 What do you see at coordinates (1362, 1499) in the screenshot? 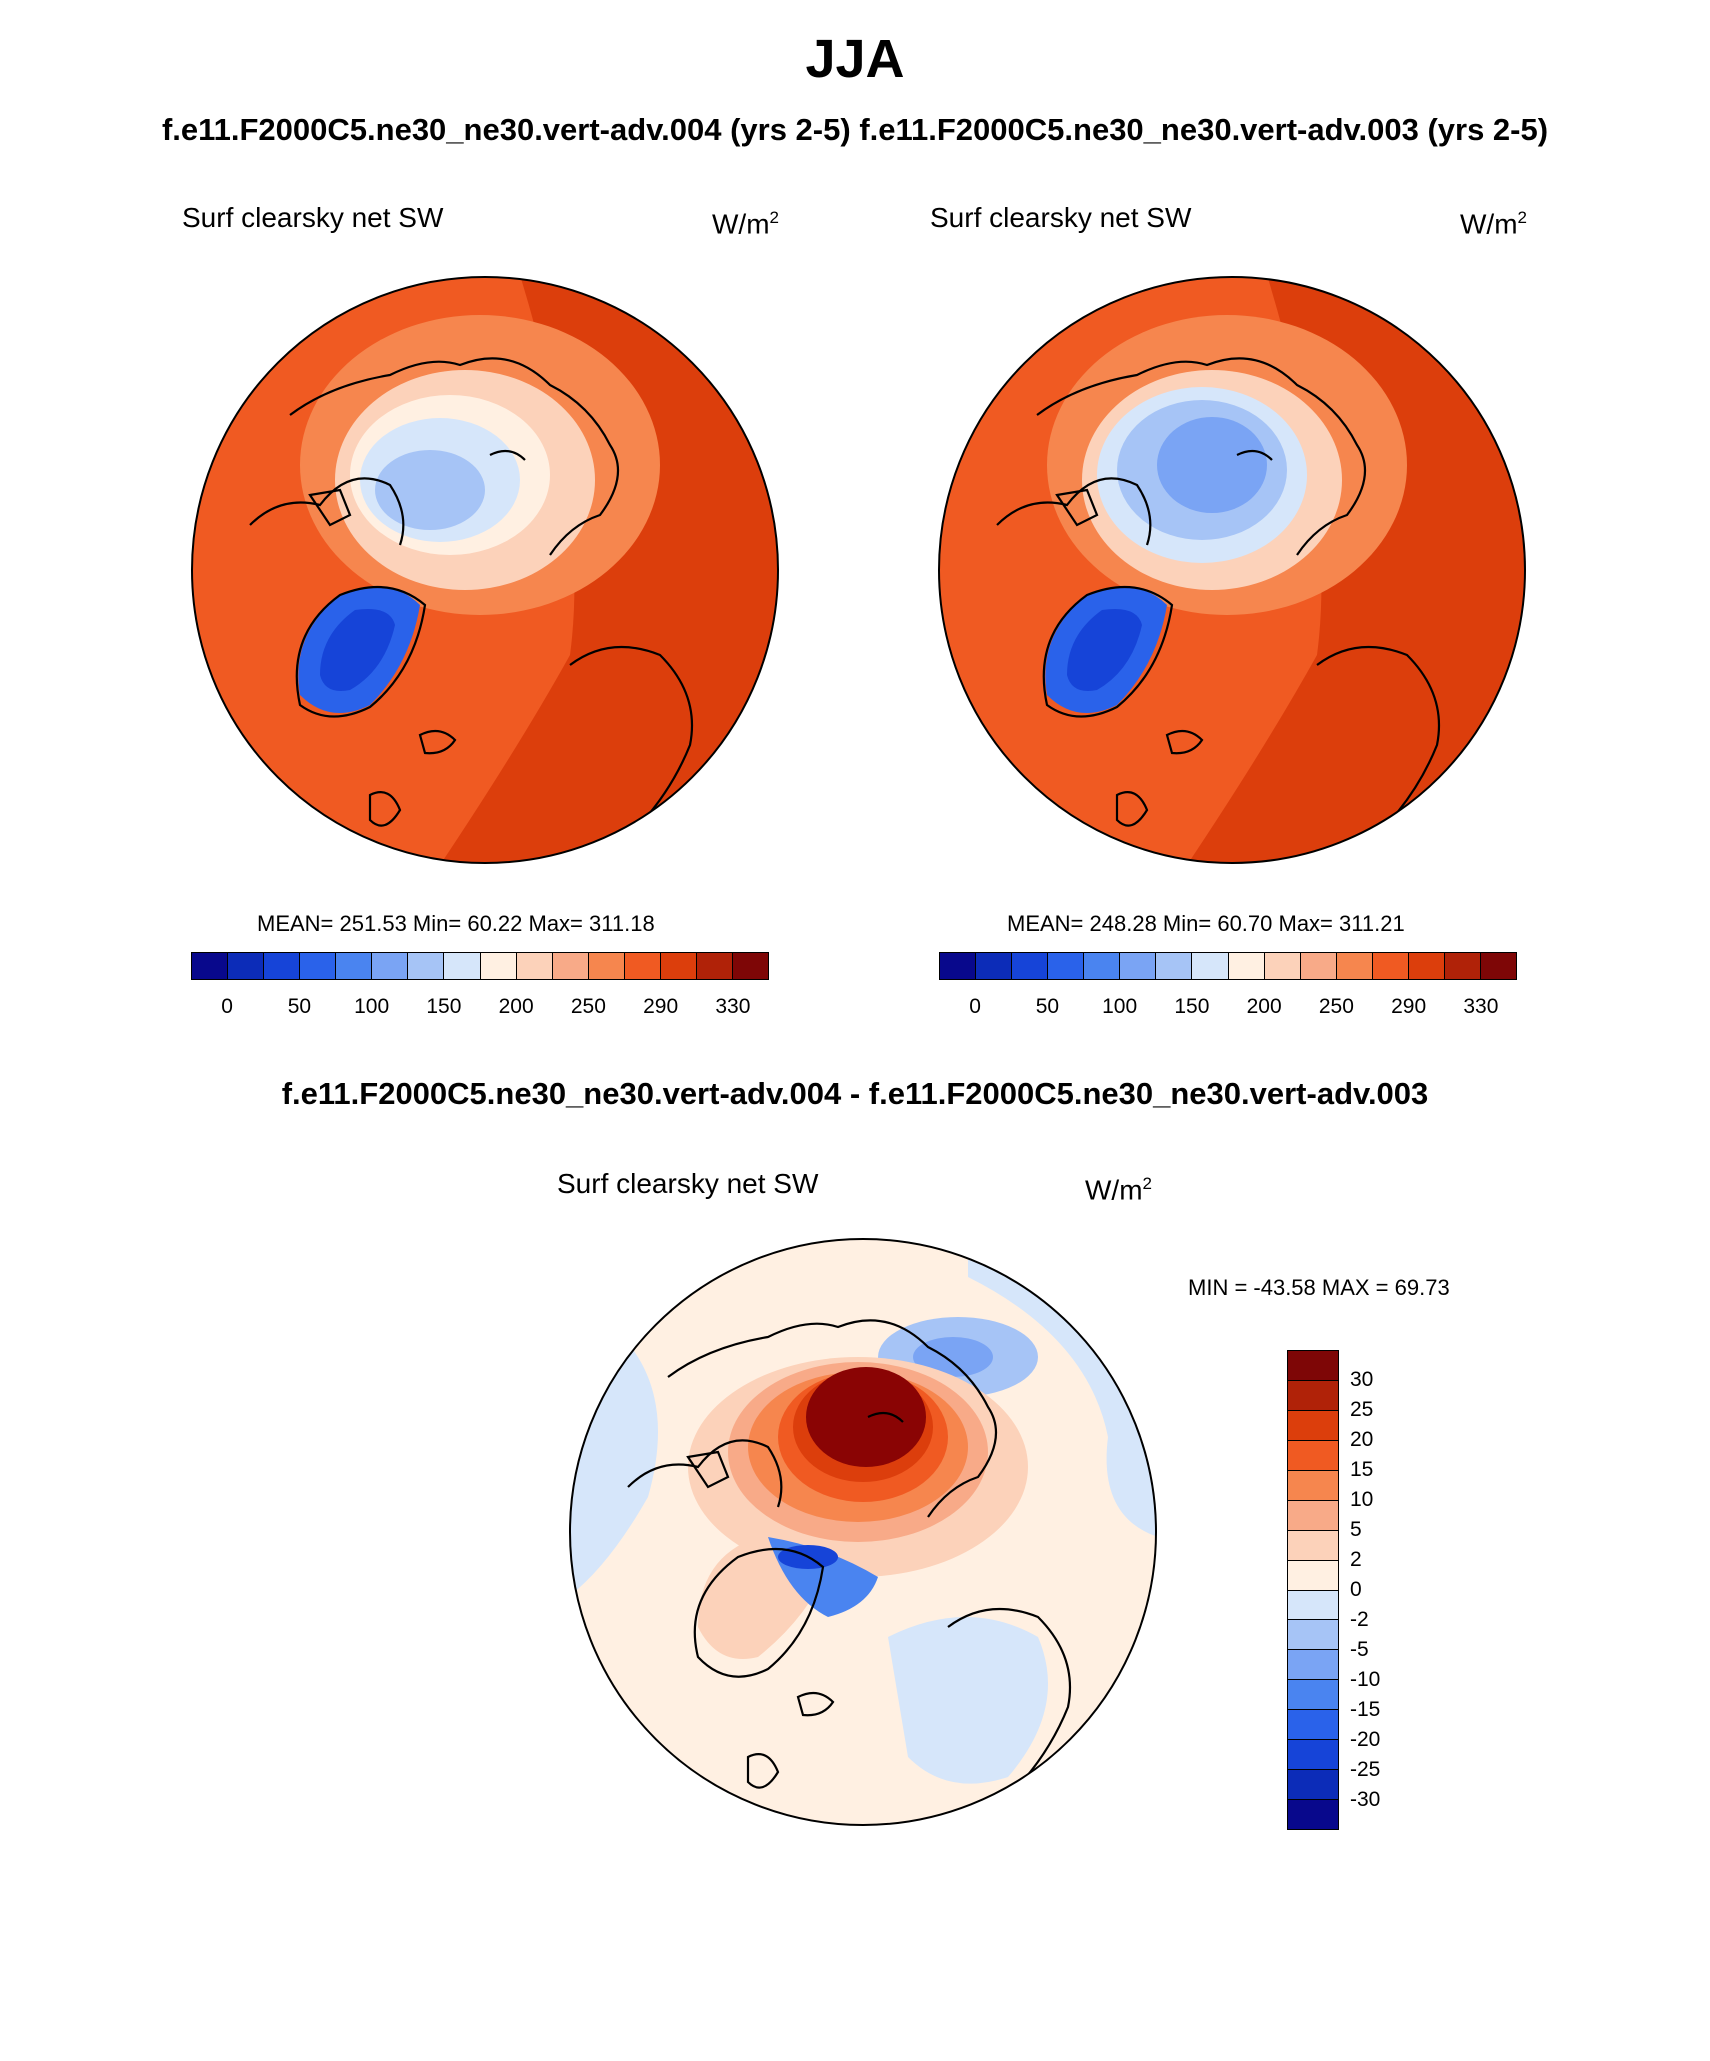
I see `colorbar-tick-label: 10` at bounding box center [1362, 1499].